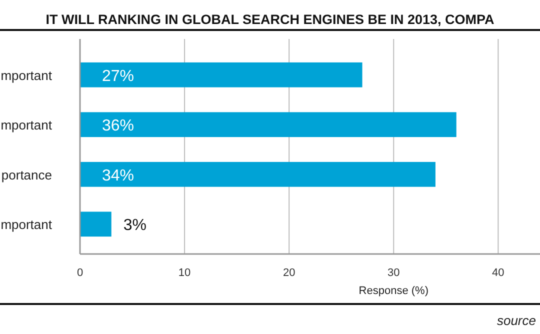 The height and width of the screenshot is (334, 540). What do you see at coordinates (134, 225) in the screenshot?
I see `data-label: 3%` at bounding box center [134, 225].